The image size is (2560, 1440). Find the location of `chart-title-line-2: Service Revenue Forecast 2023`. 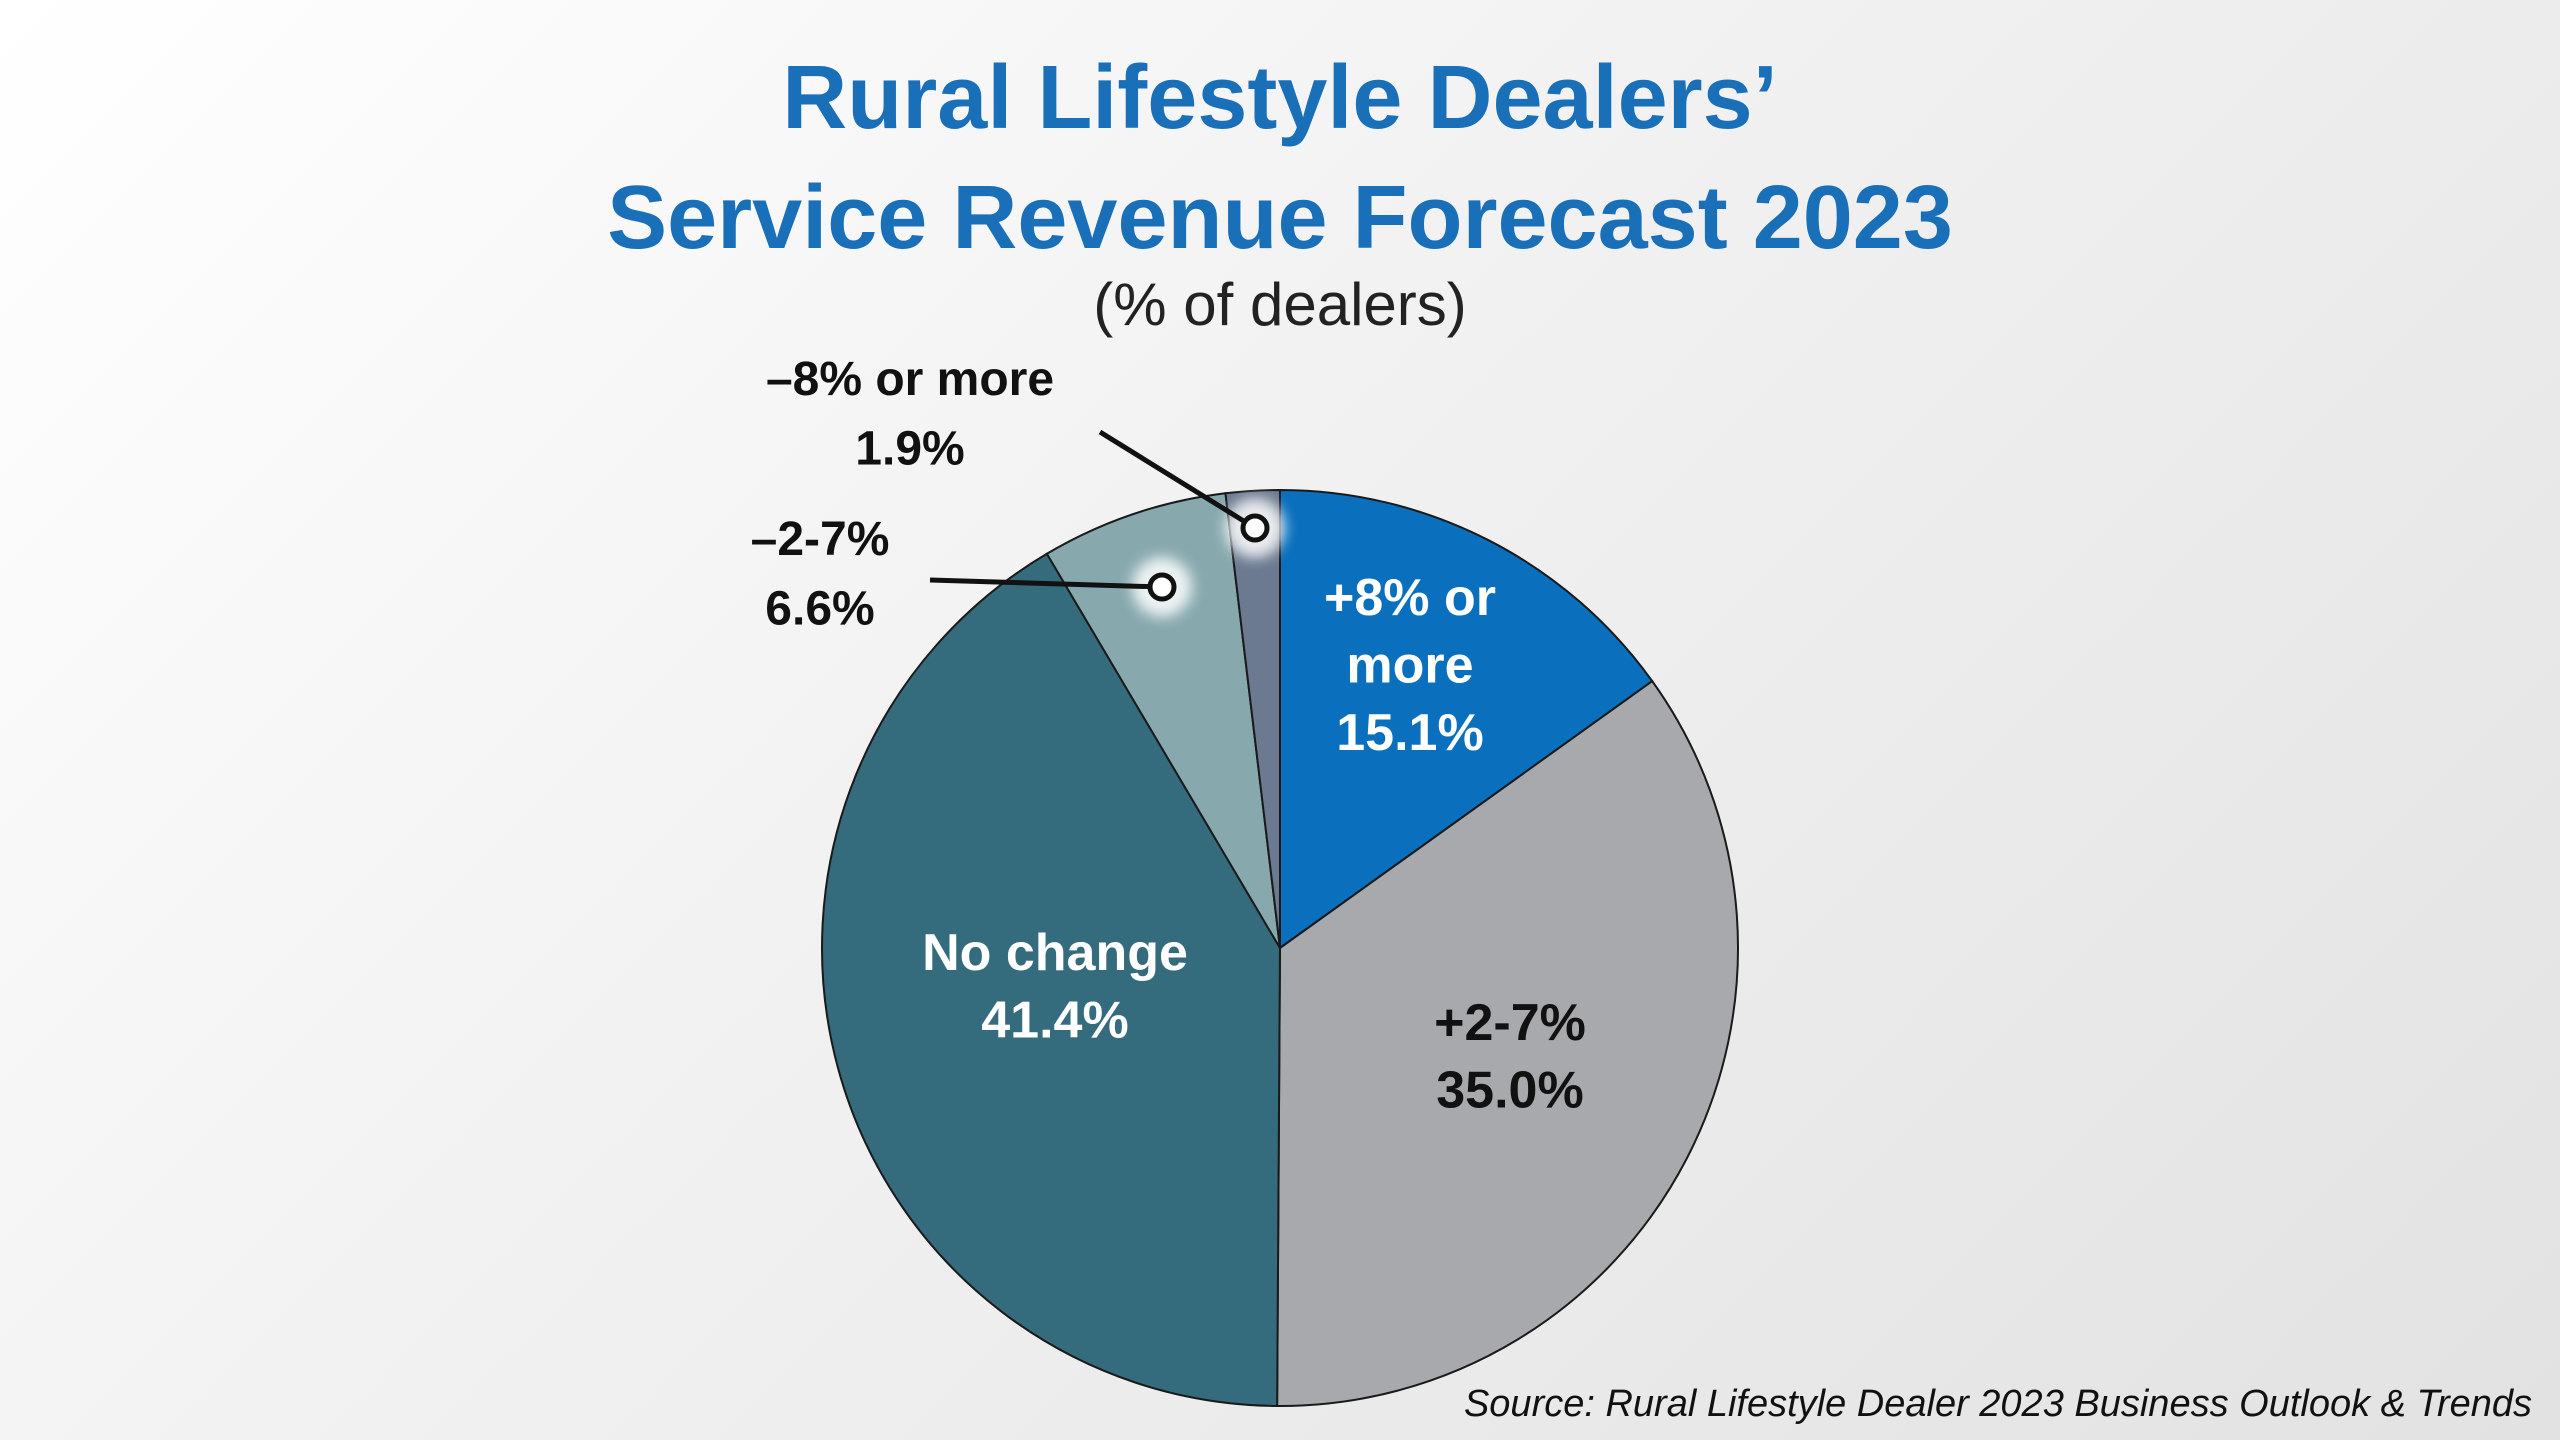

chart-title-line-2: Service Revenue Forecast 2023 is located at coordinates (1280, 218).